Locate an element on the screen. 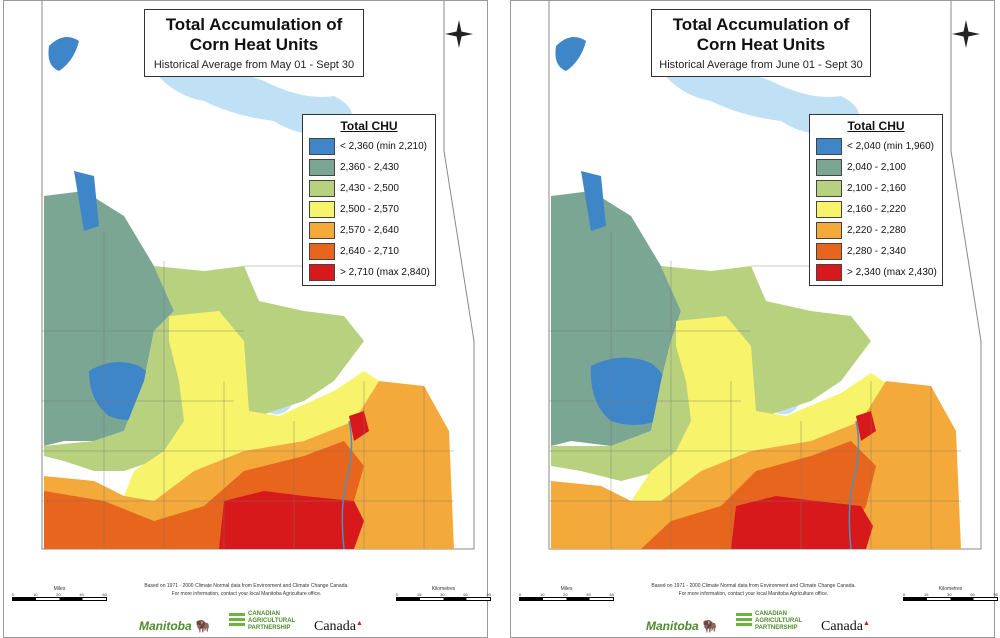 Image resolution: width=1000 pixels, height=638 pixels. legend-item: < 2,040 (min 1,960) is located at coordinates (876, 146).